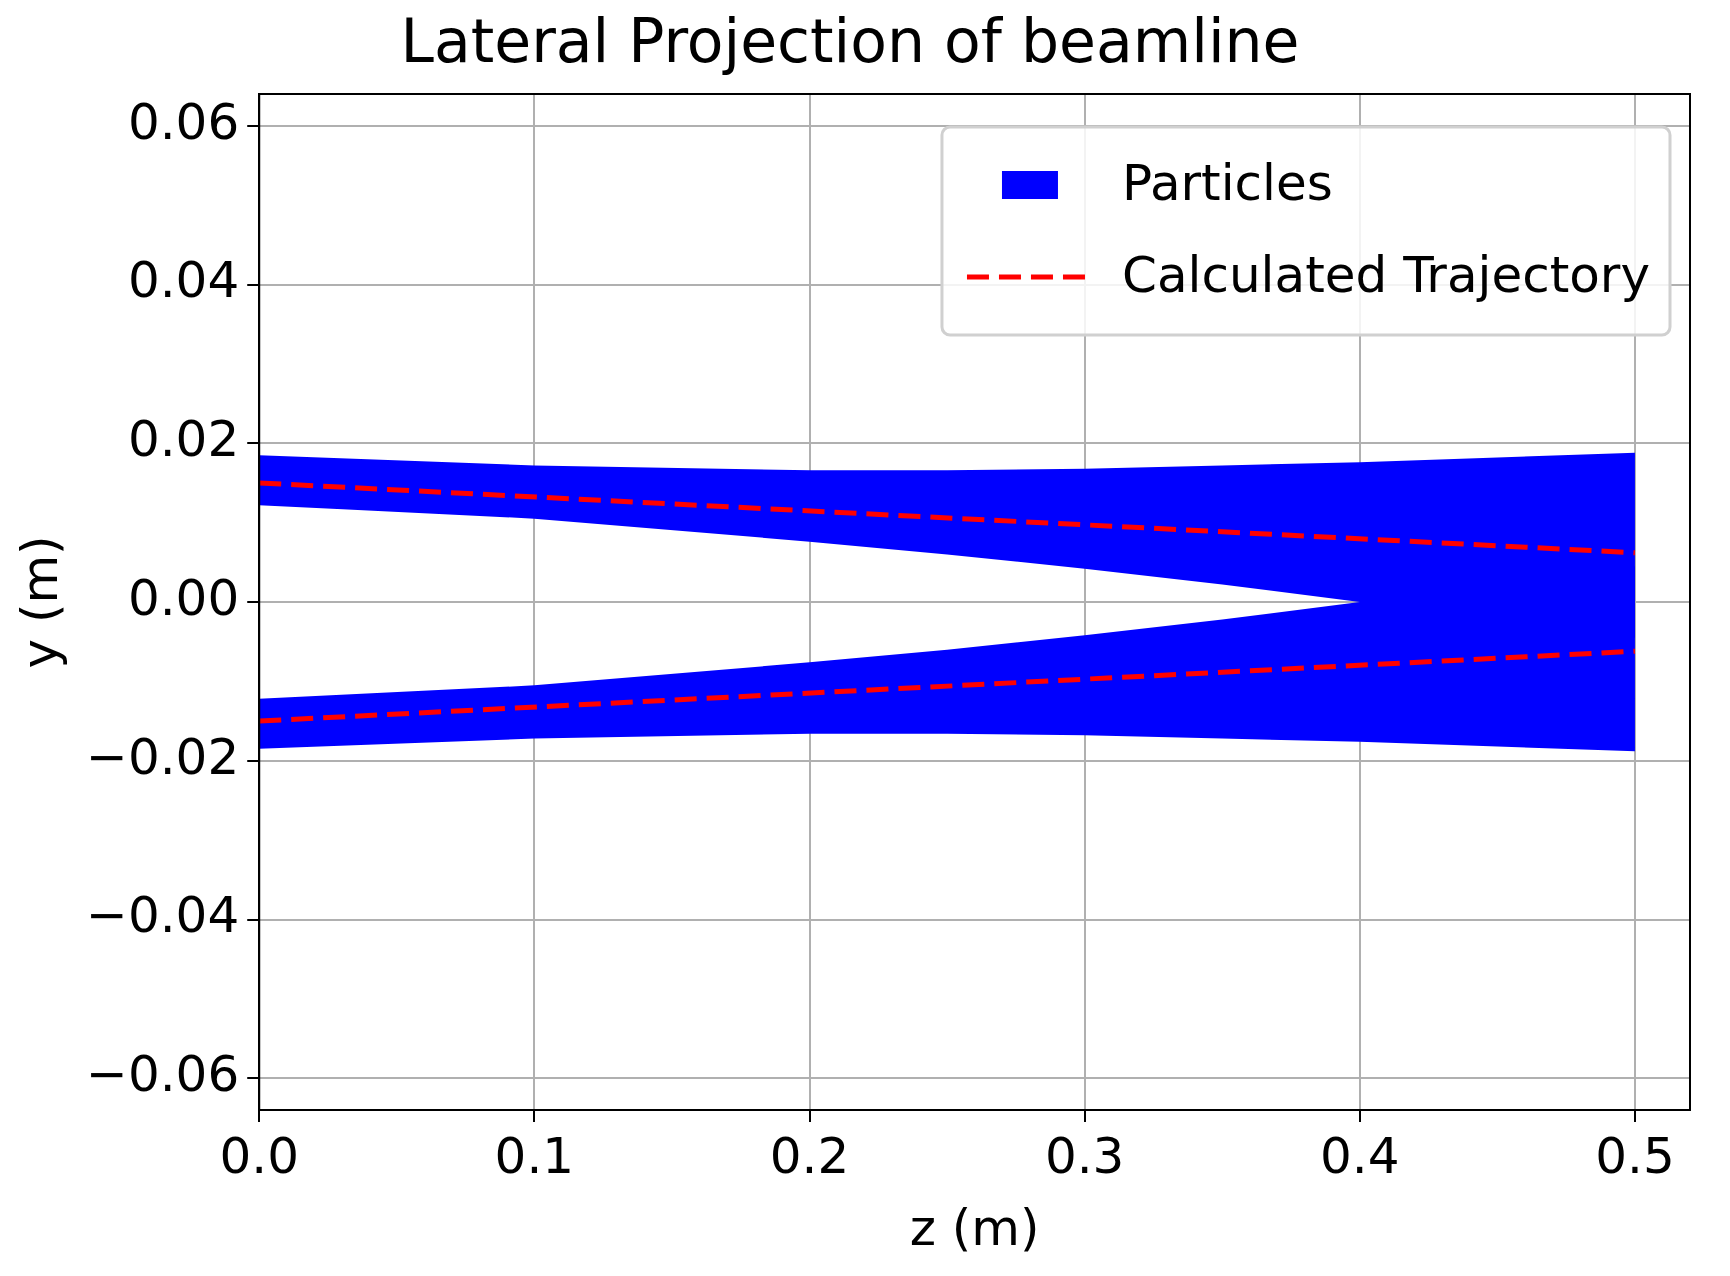 The height and width of the screenshot is (1276, 1730). What do you see at coordinates (1635, 1155) in the screenshot?
I see `x-tick-label: 0.5` at bounding box center [1635, 1155].